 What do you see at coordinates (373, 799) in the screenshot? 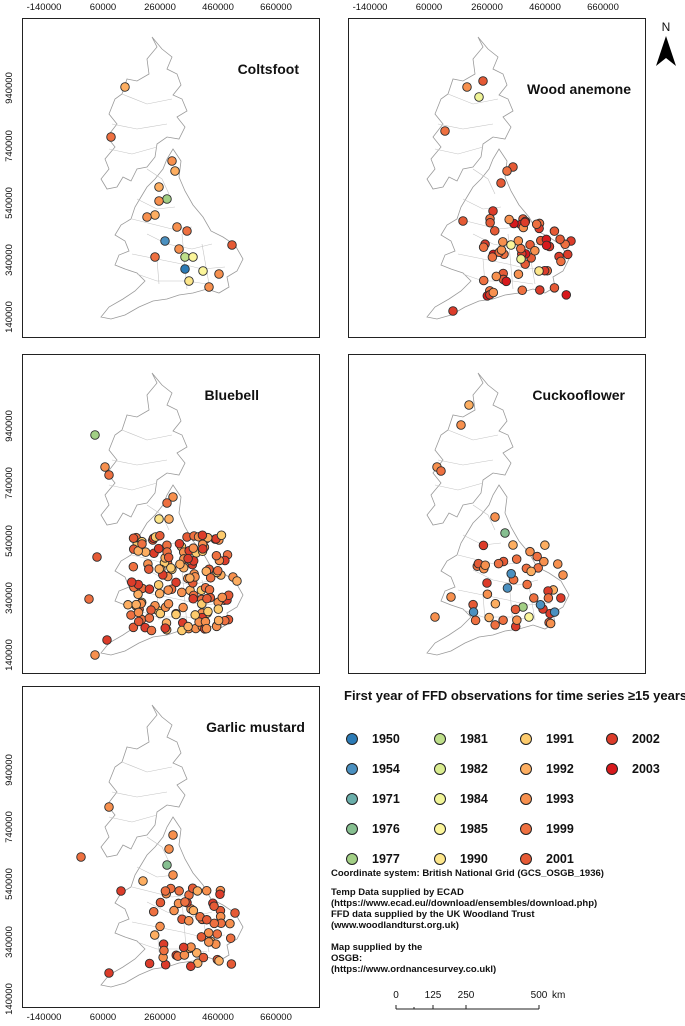
I see `legend-item: 1971` at bounding box center [373, 799].